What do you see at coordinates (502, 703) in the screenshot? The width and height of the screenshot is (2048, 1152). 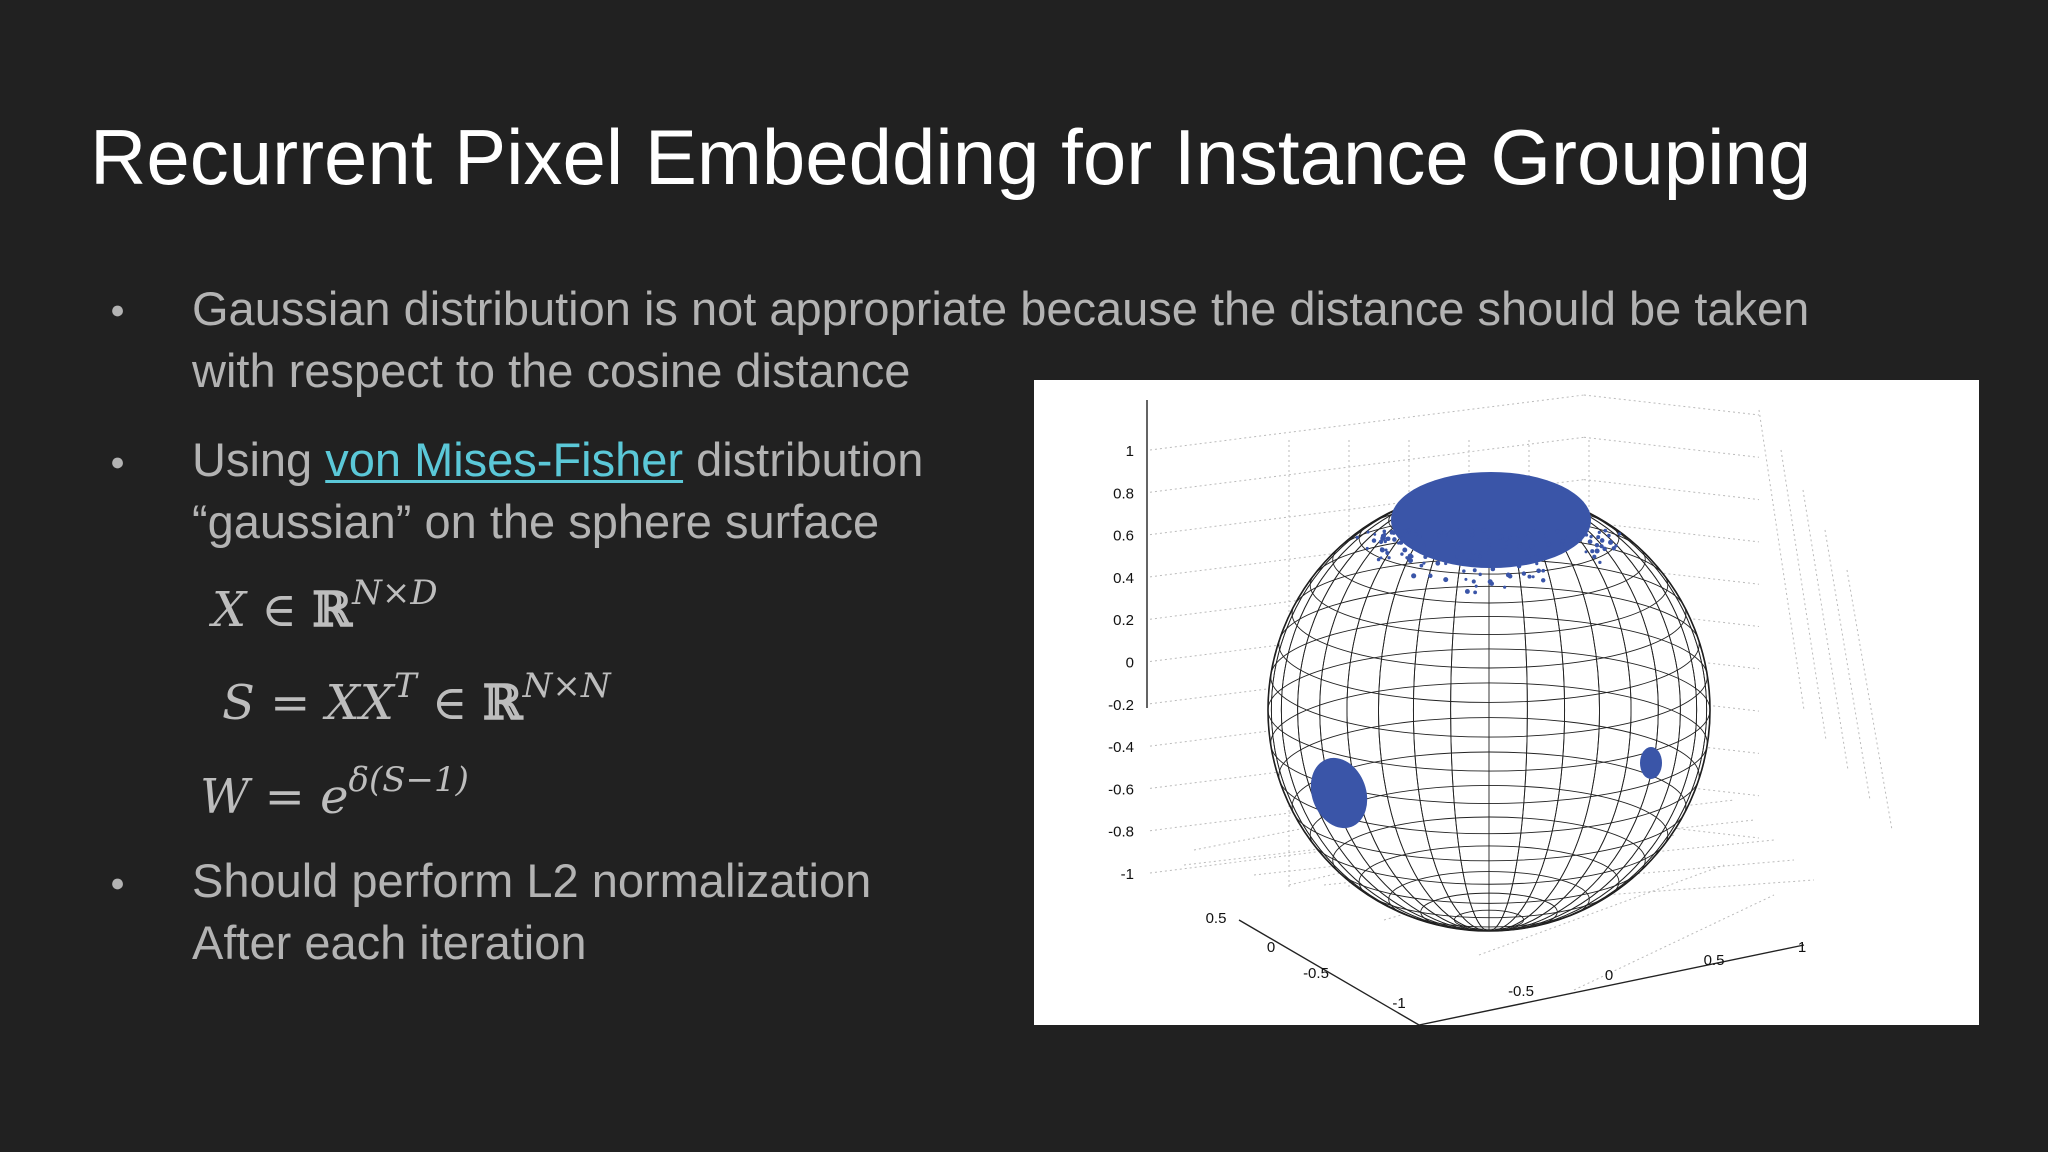 I see `equation-s-set: ℝ` at bounding box center [502, 703].